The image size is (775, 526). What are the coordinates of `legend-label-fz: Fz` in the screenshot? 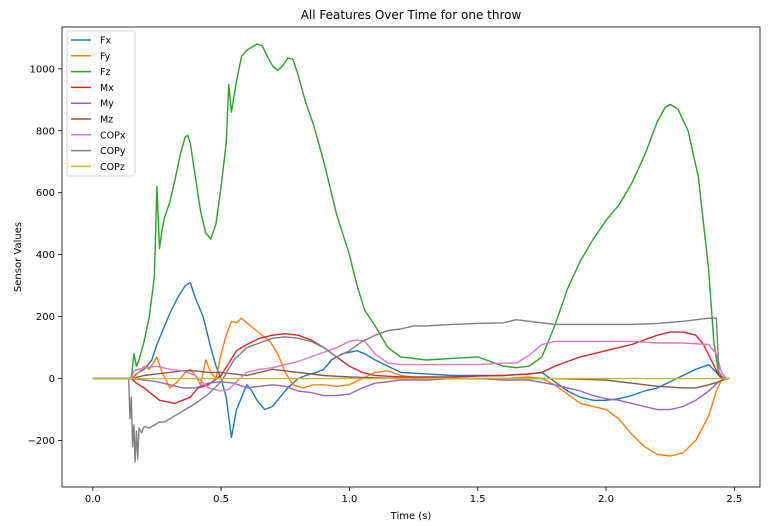 It's located at (105, 72).